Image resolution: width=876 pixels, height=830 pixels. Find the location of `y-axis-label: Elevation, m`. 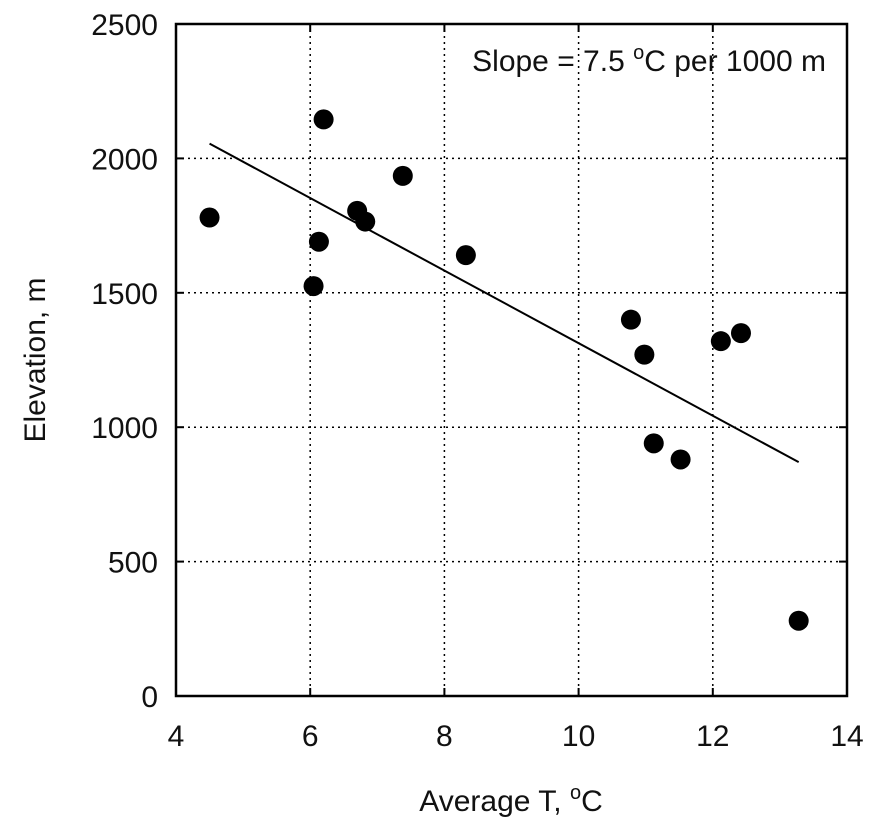

y-axis-label: Elevation, m is located at coordinates (35, 359).